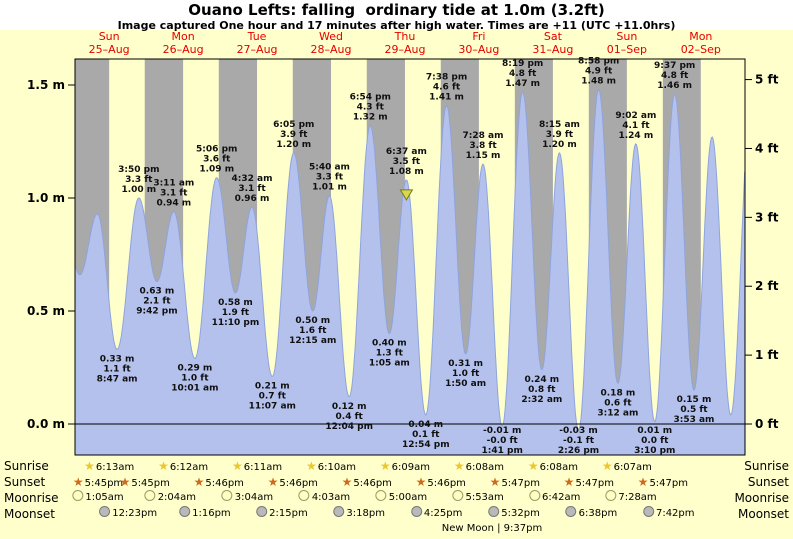 The width and height of the screenshot is (793, 539). I want to click on day-date-label: 30–Aug, so click(478, 49).